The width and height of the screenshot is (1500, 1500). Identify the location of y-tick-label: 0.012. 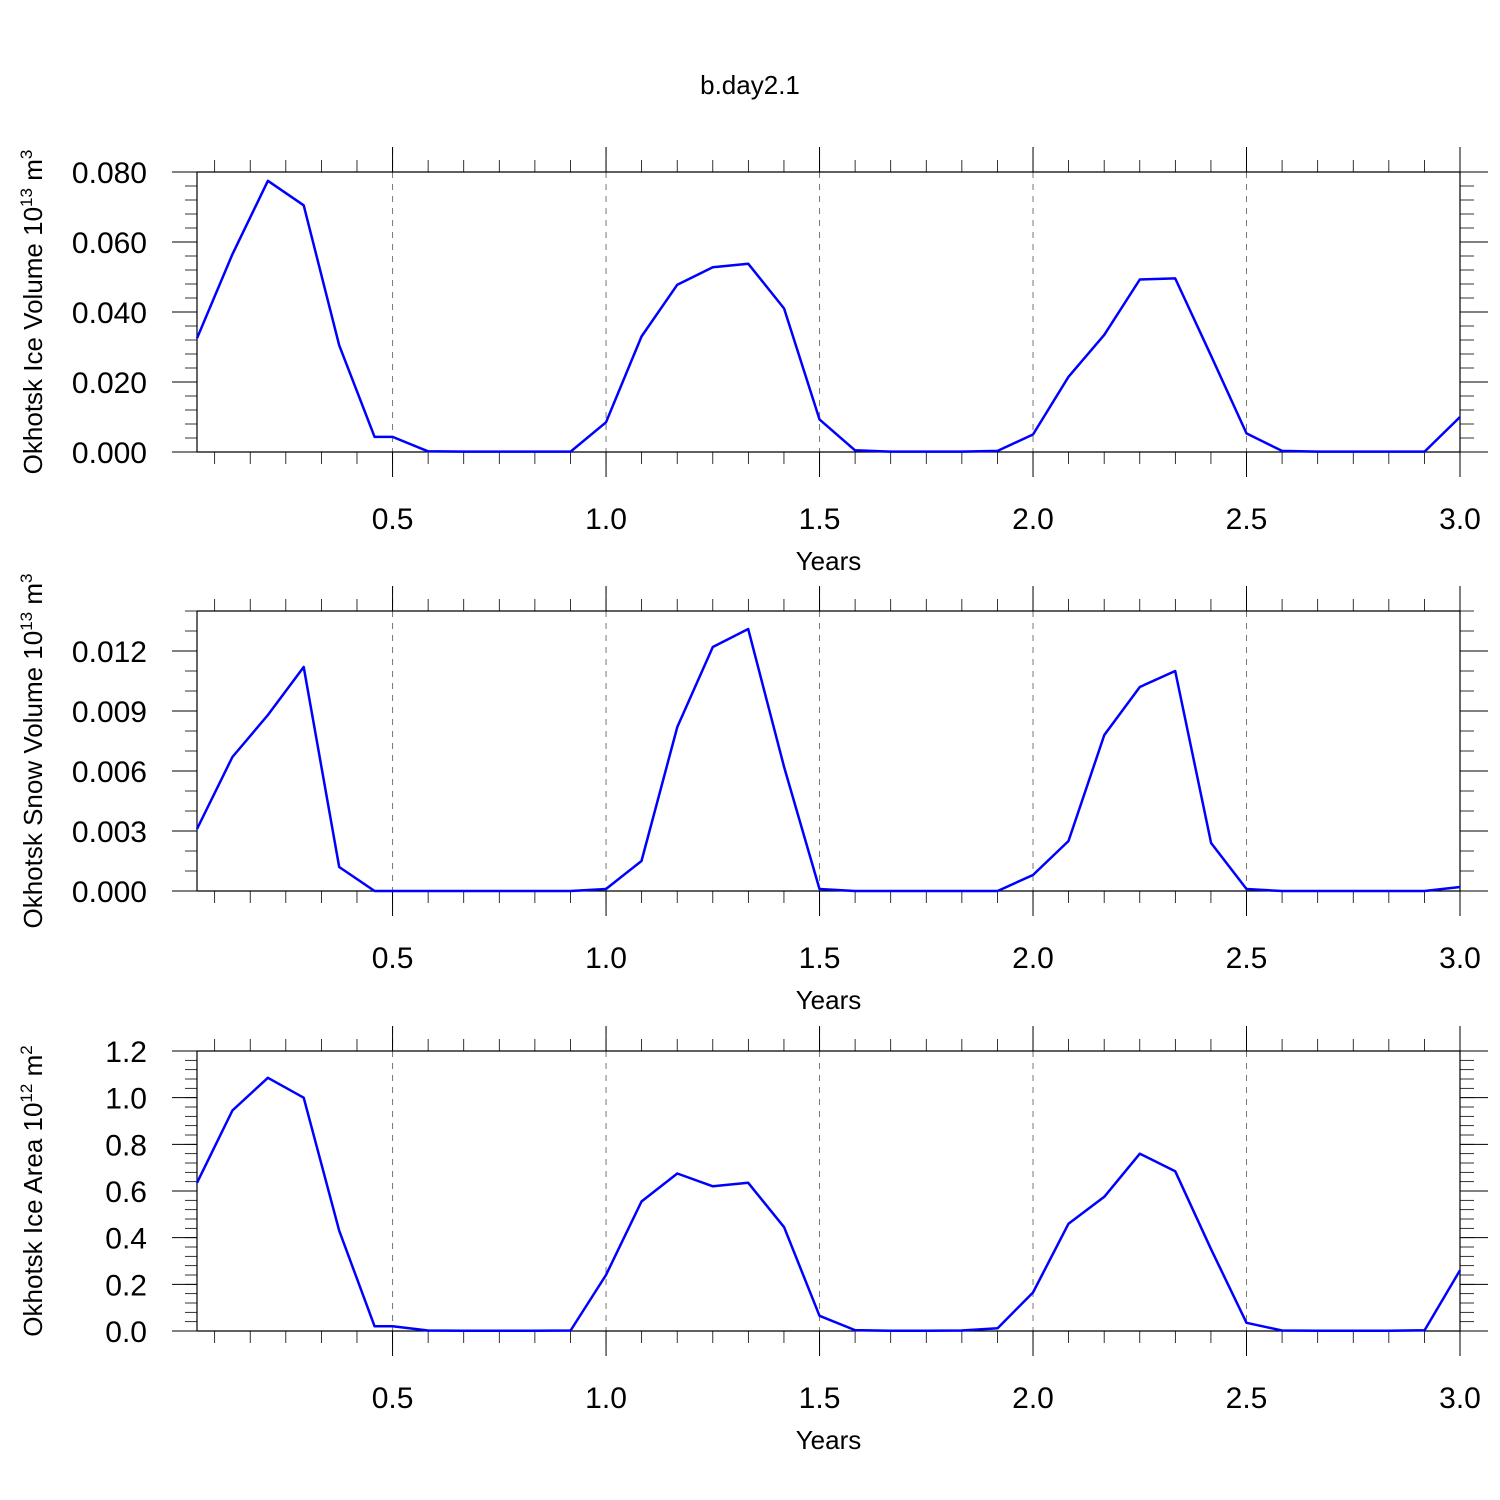
(109, 652).